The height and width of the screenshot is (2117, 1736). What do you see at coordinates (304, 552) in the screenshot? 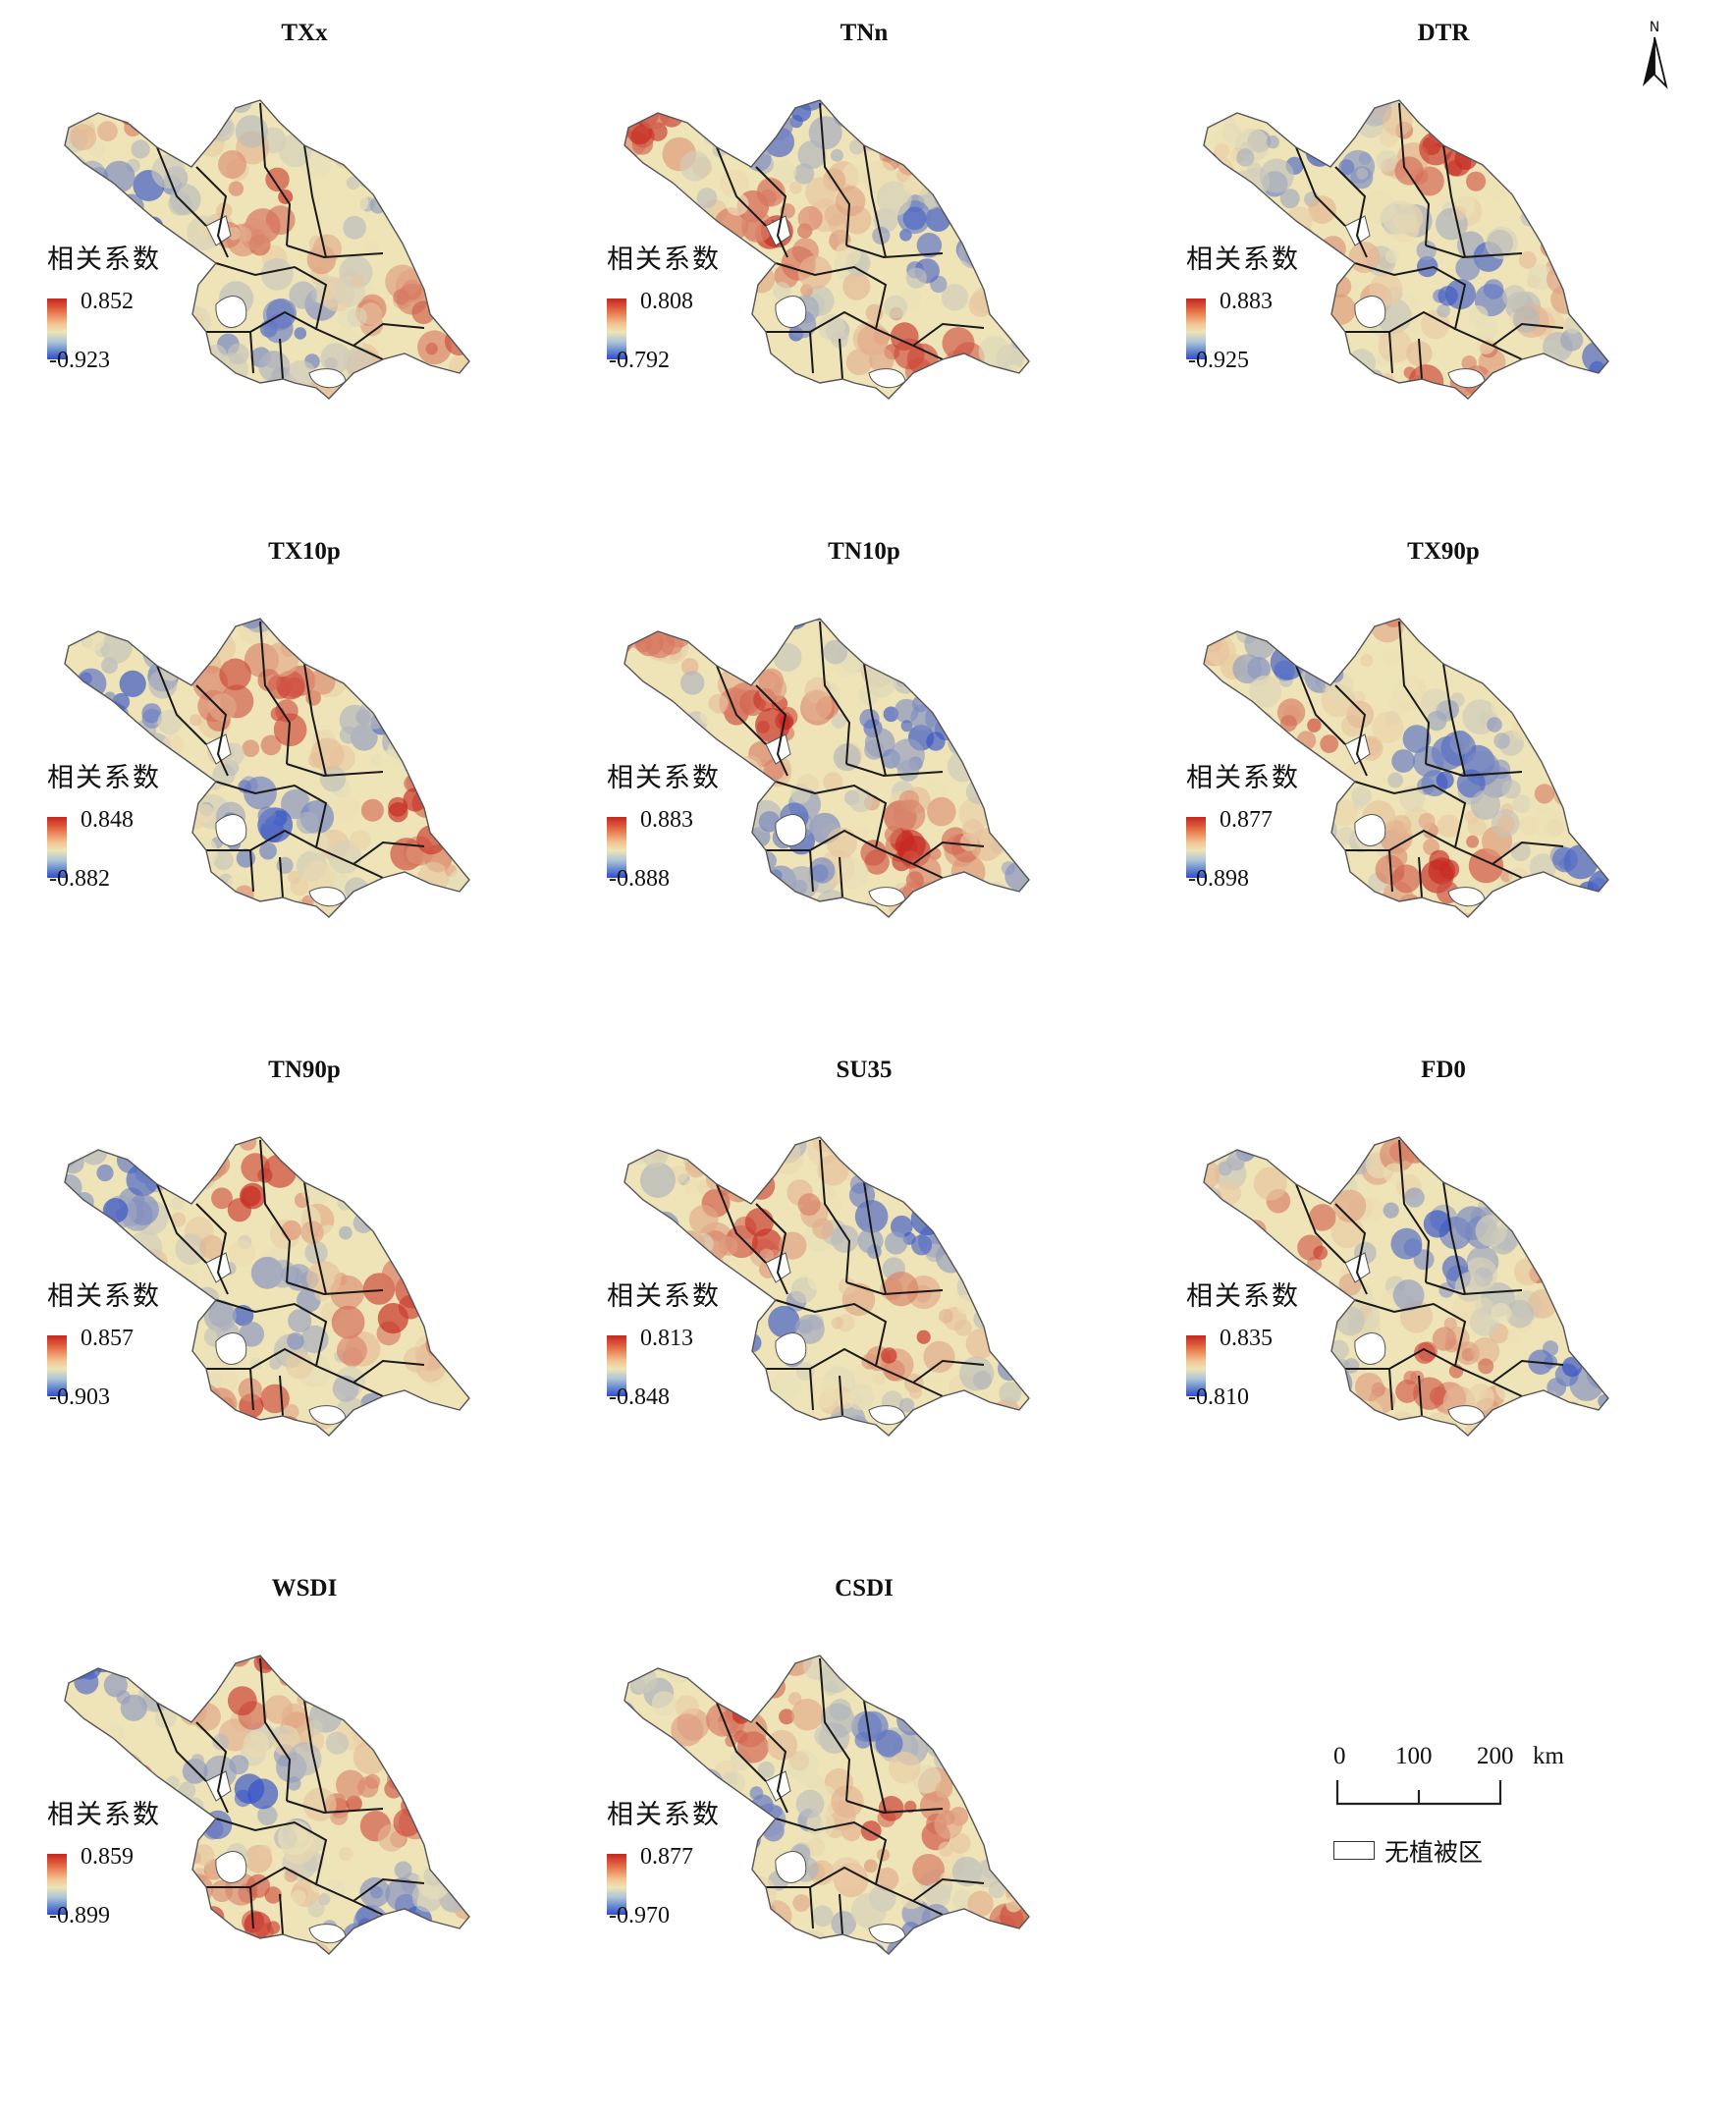
I see `panel-title: TX10p` at bounding box center [304, 552].